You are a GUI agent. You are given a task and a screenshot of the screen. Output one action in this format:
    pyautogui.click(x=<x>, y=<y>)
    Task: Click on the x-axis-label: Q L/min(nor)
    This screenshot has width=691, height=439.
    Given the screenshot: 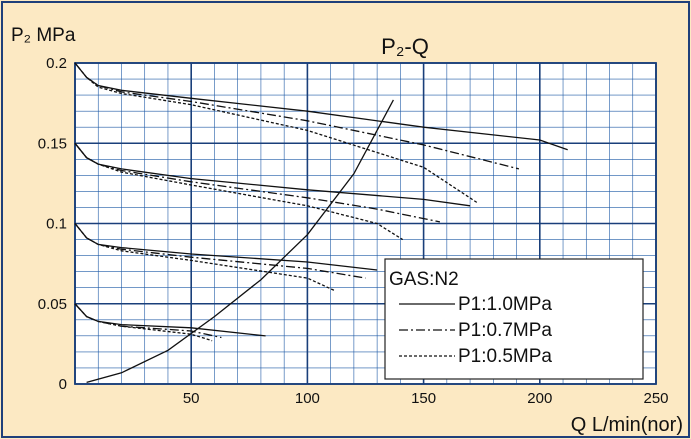 What is the action you would take?
    pyautogui.click(x=627, y=425)
    